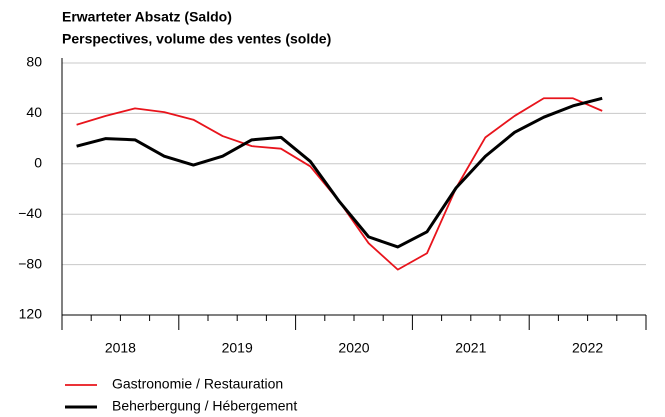 This screenshot has width=665, height=417. What do you see at coordinates (120, 348) in the screenshot?
I see `x-tick-label: 2018` at bounding box center [120, 348].